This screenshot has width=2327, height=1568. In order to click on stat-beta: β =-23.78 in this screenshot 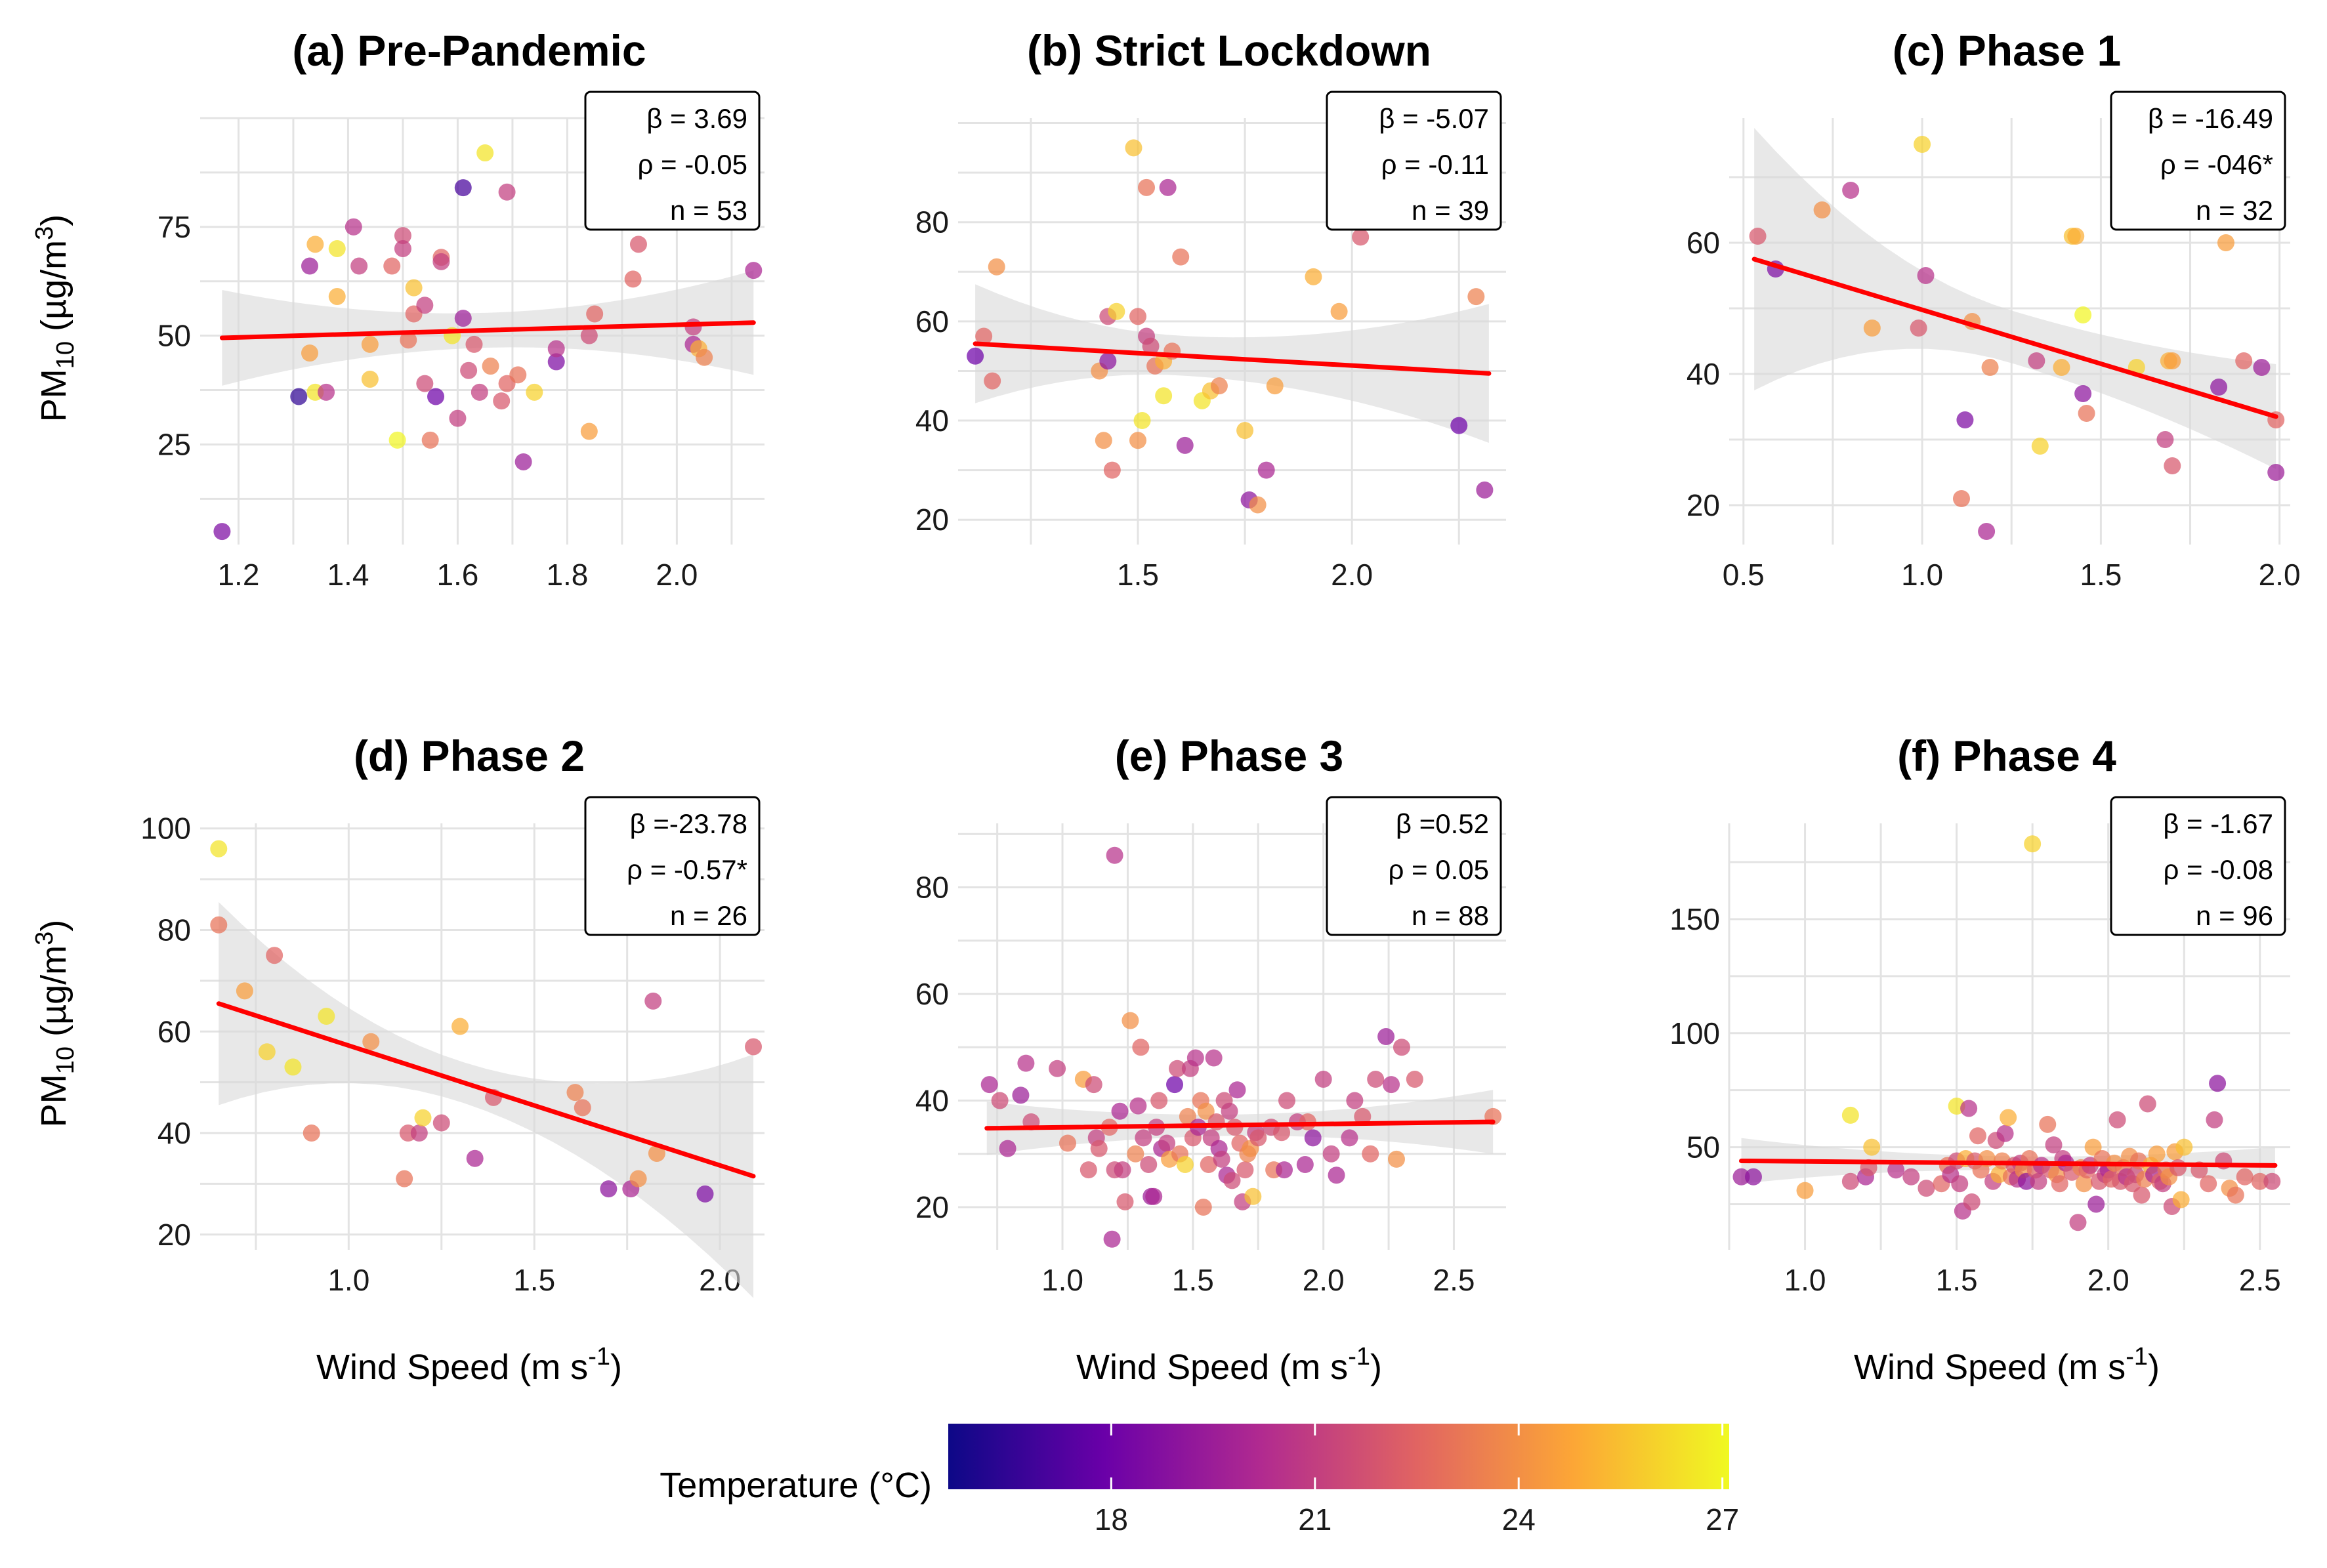, I will do `click(688, 823)`.